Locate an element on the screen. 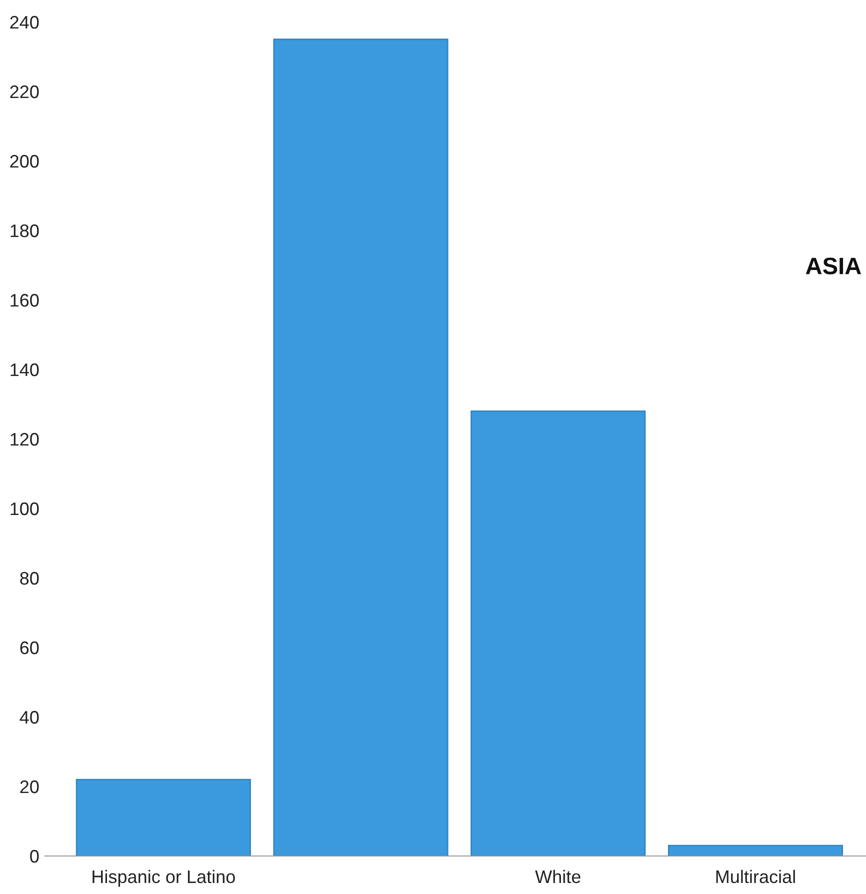 This screenshot has height=894, width=866. y-tick-label: 220 is located at coordinates (24, 91).